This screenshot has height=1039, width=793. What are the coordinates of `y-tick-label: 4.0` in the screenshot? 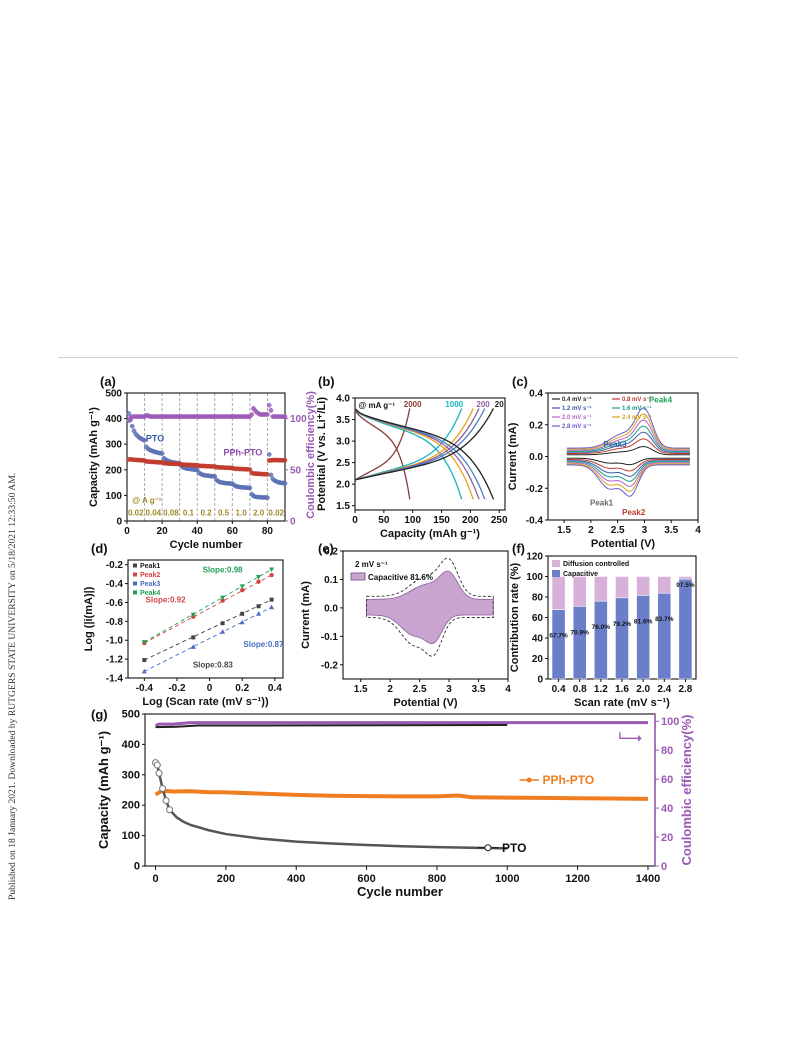 It's located at (343, 399).